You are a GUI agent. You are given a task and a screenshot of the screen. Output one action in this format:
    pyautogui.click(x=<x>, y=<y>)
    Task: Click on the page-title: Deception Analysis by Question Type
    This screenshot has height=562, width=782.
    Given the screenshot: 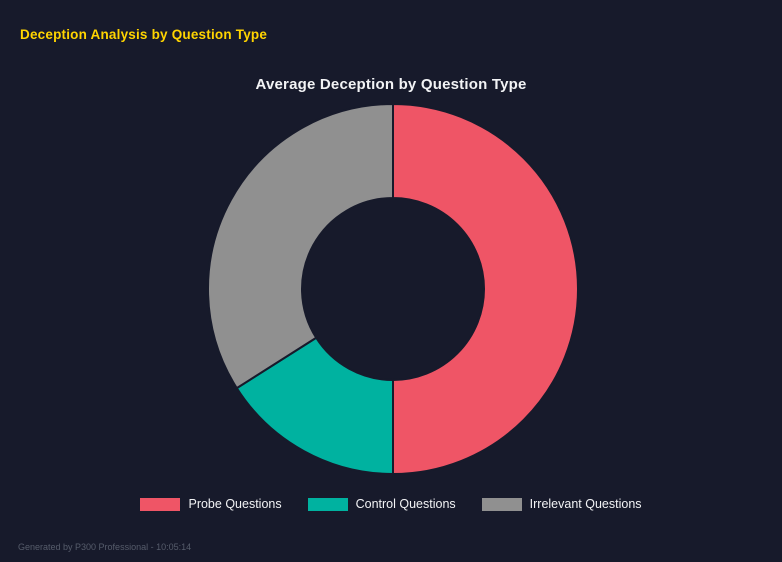 What is the action you would take?
    pyautogui.click(x=144, y=34)
    